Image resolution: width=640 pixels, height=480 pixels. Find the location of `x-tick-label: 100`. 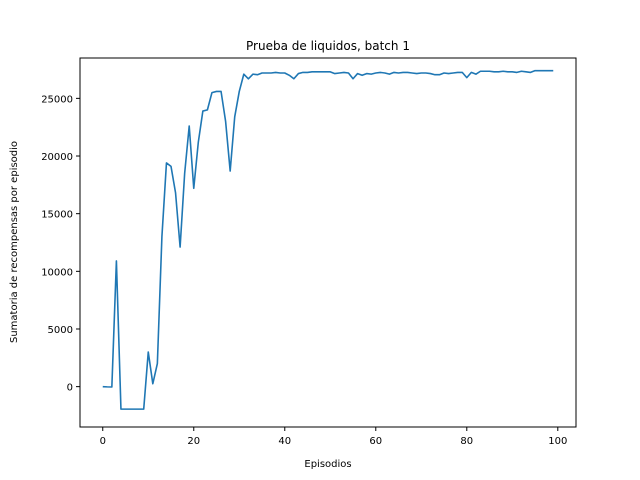

x-tick-label: 100 is located at coordinates (557, 441).